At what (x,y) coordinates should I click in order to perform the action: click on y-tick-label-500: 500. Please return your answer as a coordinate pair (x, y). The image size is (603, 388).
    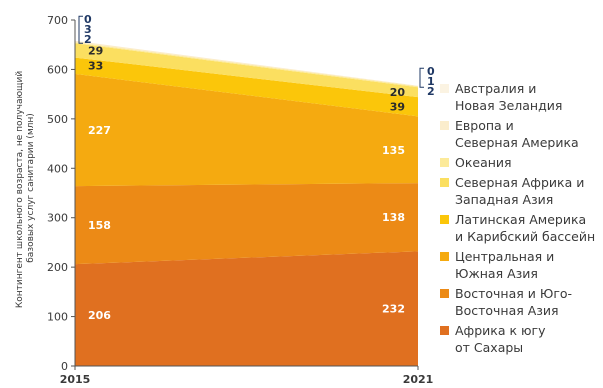
    Looking at the image, I should click on (57, 119).